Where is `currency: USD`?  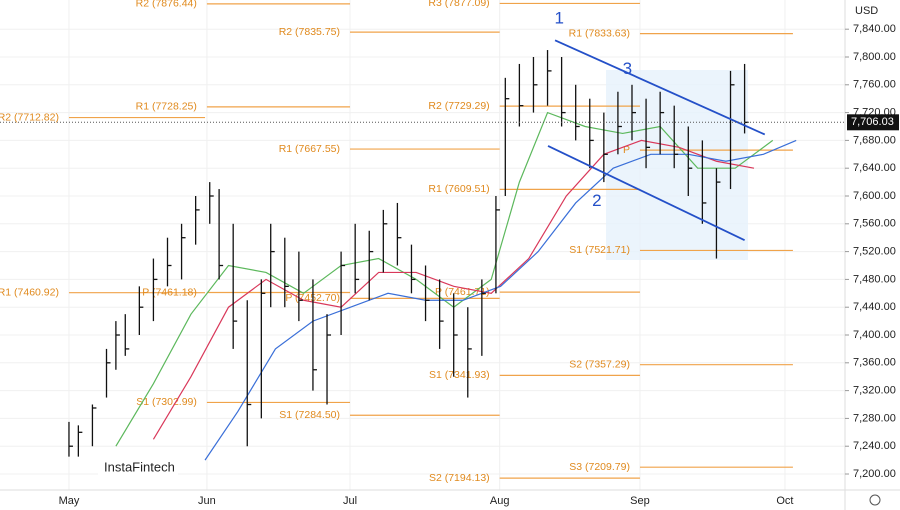 currency: USD is located at coordinates (866, 11).